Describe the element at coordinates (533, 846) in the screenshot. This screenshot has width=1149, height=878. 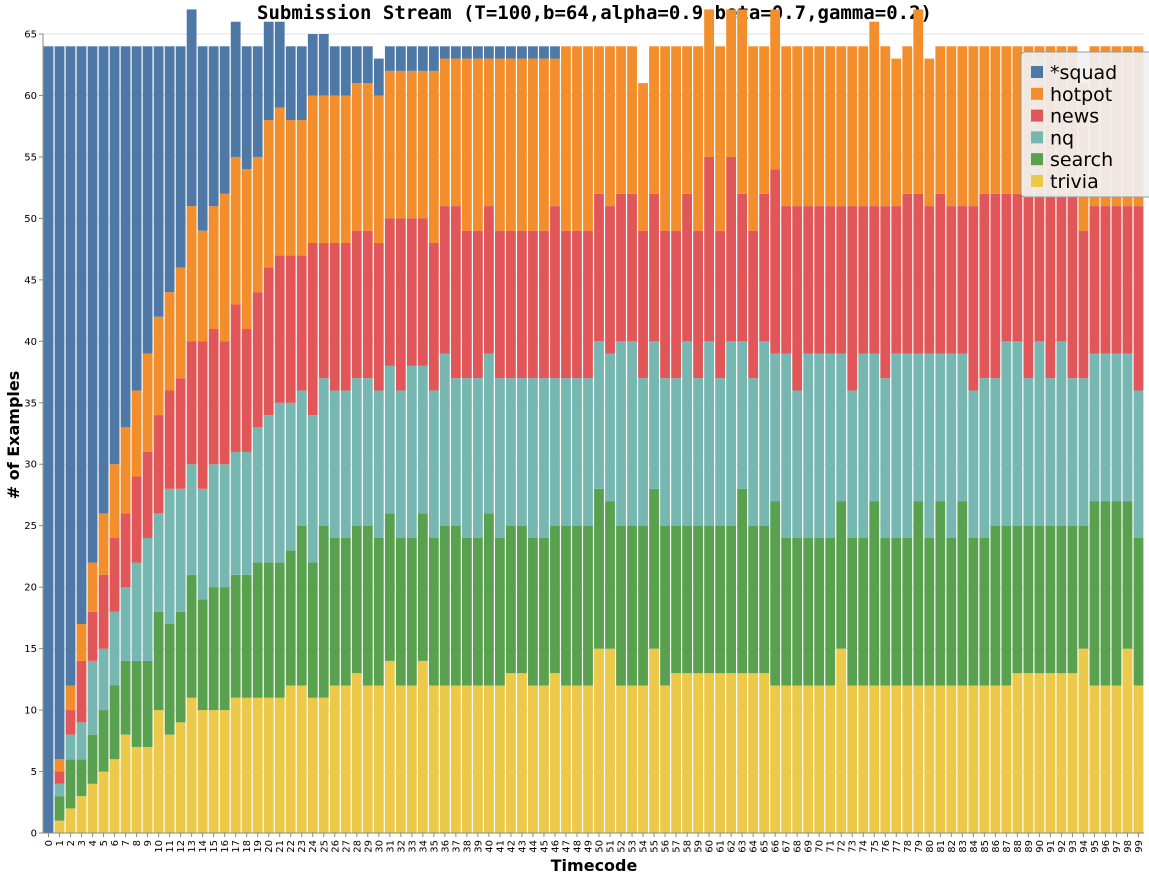
I see `x-tick-label-44: 44` at that location.